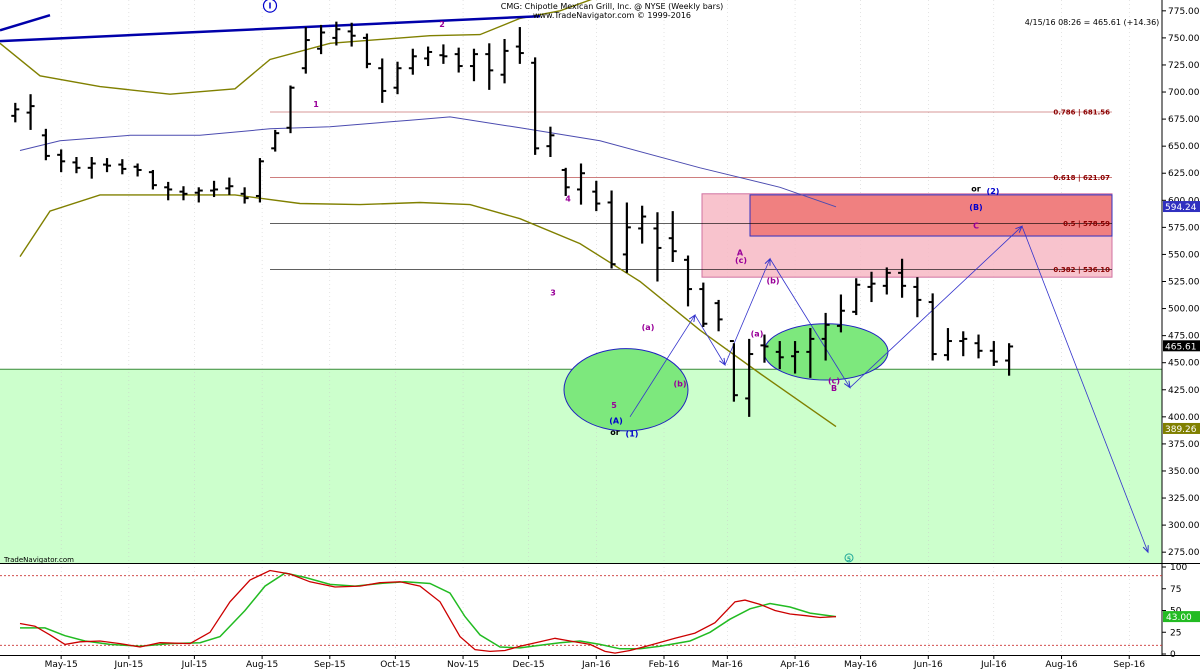  What do you see at coordinates (1184, 472) in the screenshot?
I see `price-axis-label: 350.00` at bounding box center [1184, 472].